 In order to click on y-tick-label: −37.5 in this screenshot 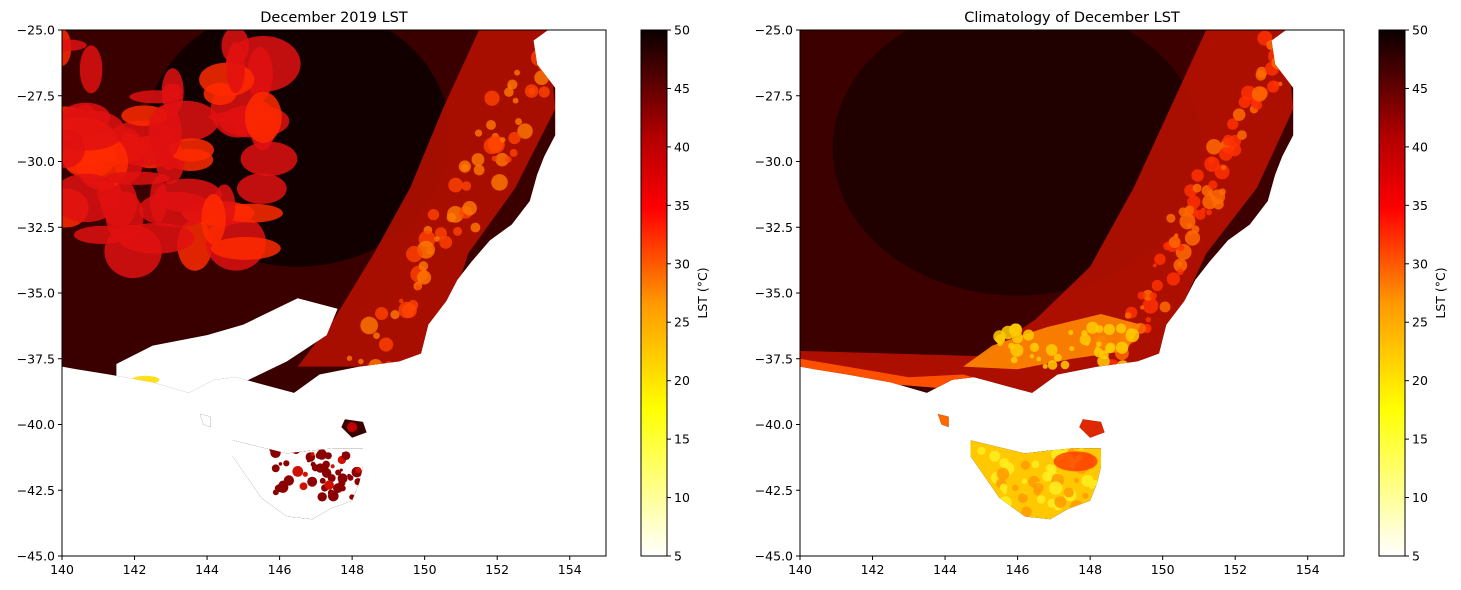, I will do `click(774, 358)`.